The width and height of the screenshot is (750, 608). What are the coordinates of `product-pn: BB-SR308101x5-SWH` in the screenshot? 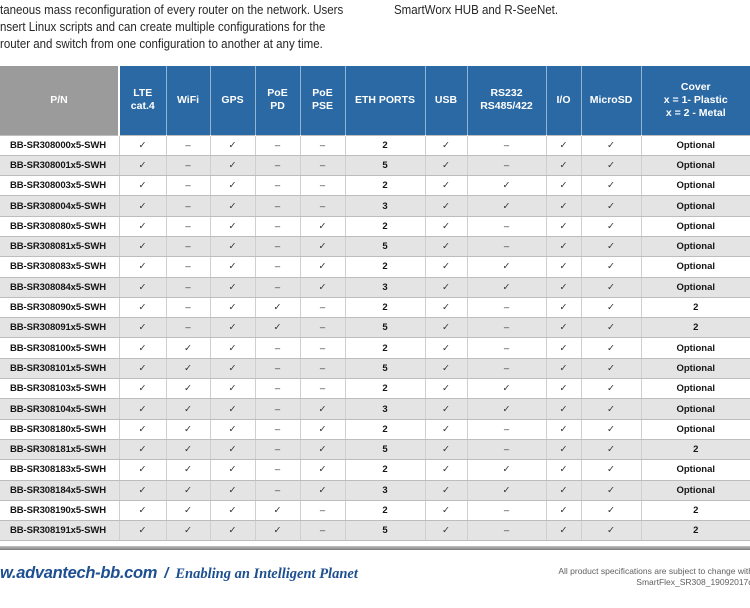 It's located at (60, 369).